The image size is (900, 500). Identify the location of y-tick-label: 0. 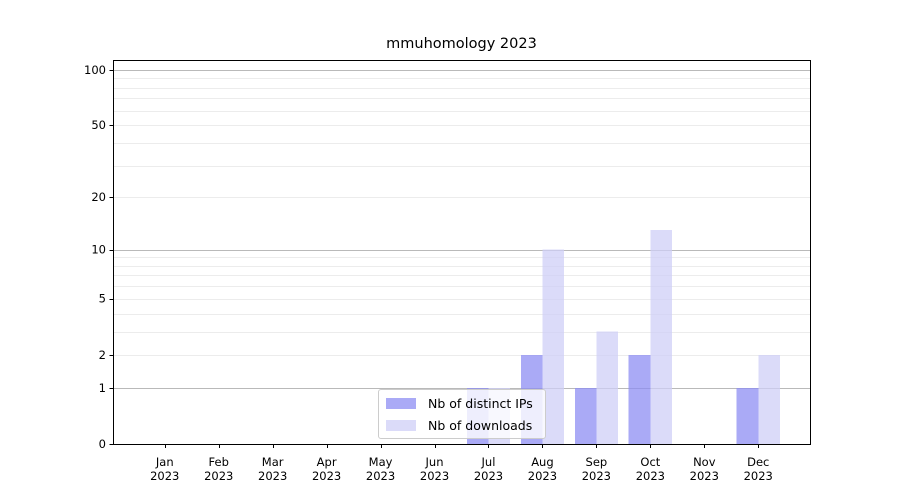
(102, 444).